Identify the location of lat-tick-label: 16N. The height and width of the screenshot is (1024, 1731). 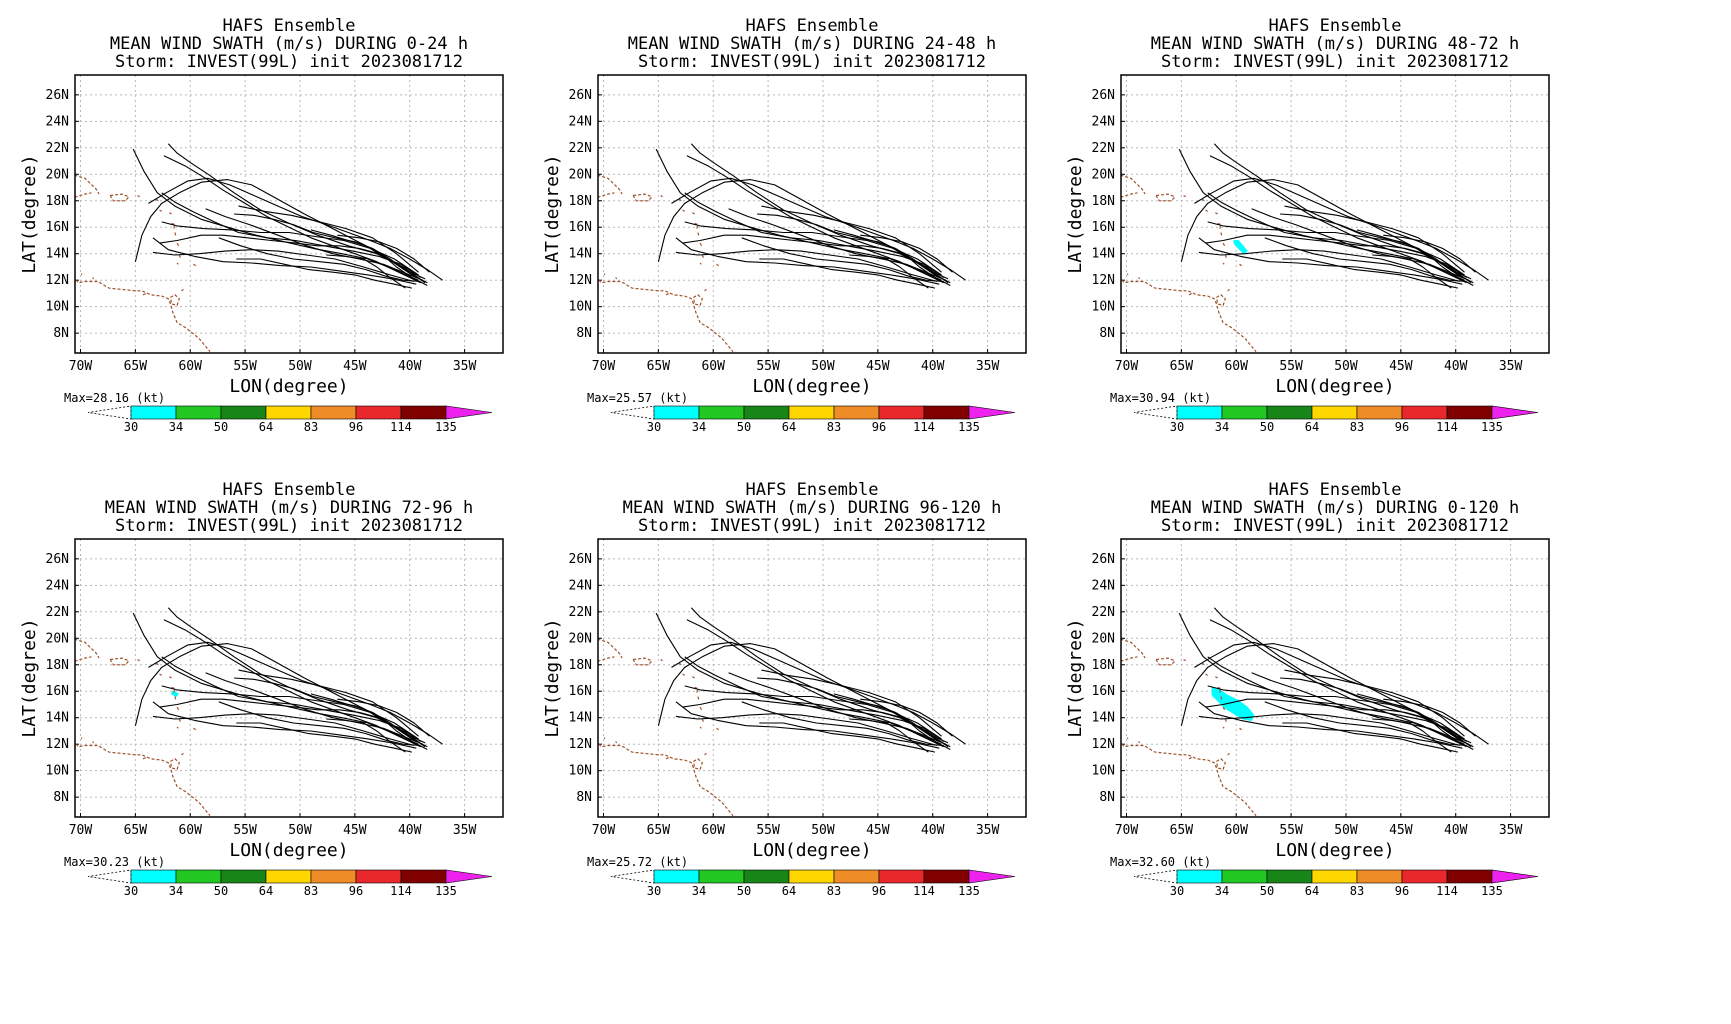
(57, 691).